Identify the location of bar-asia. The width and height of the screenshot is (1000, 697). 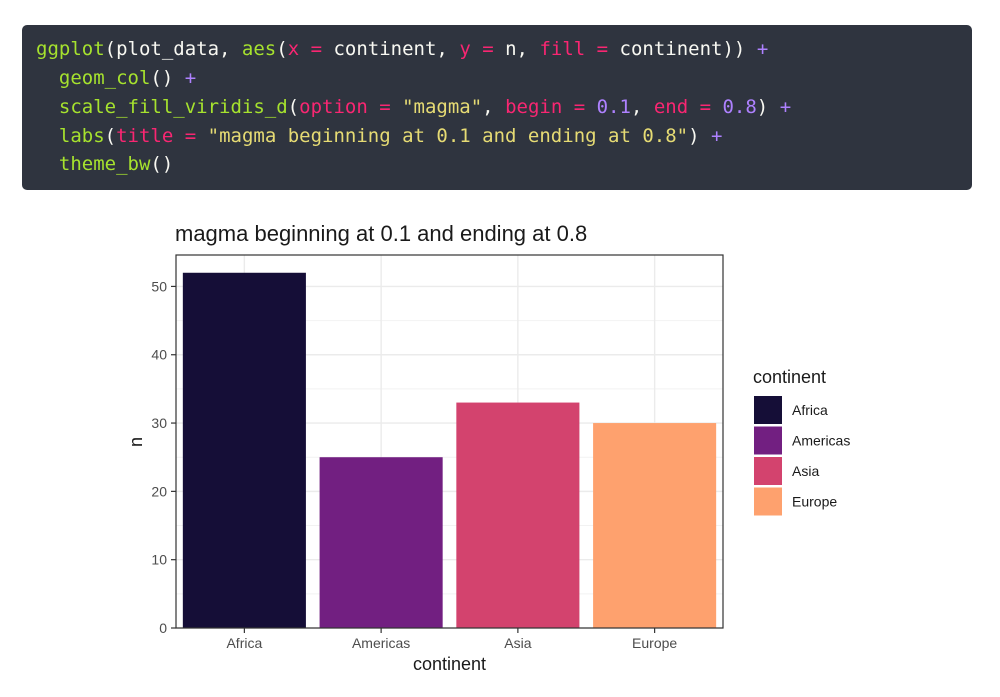
(518, 515).